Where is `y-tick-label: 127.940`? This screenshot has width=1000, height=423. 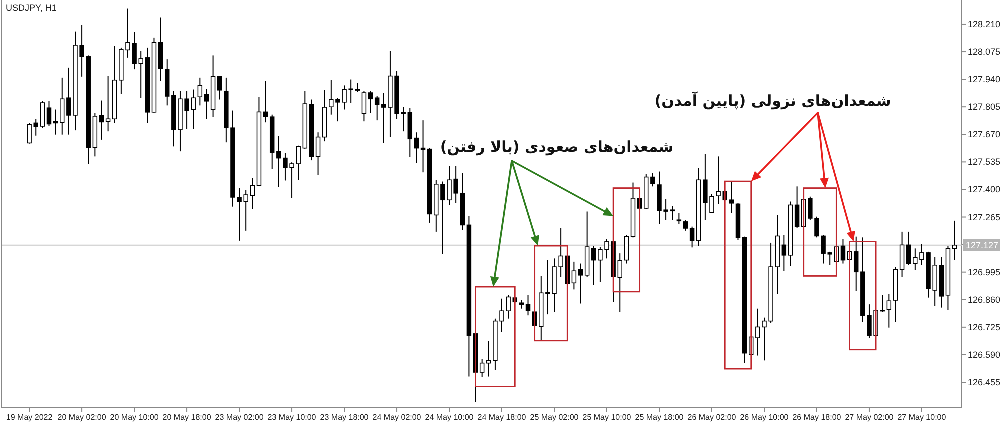
y-tick-label: 127.940 is located at coordinates (984, 79).